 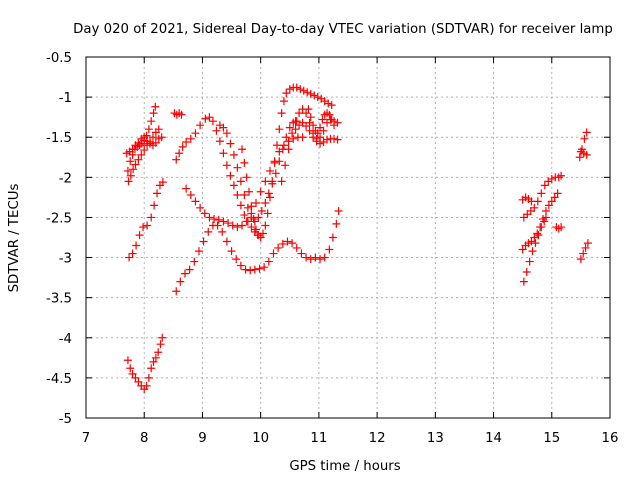 I want to click on y-tick-label: -4.5, so click(x=59, y=379).